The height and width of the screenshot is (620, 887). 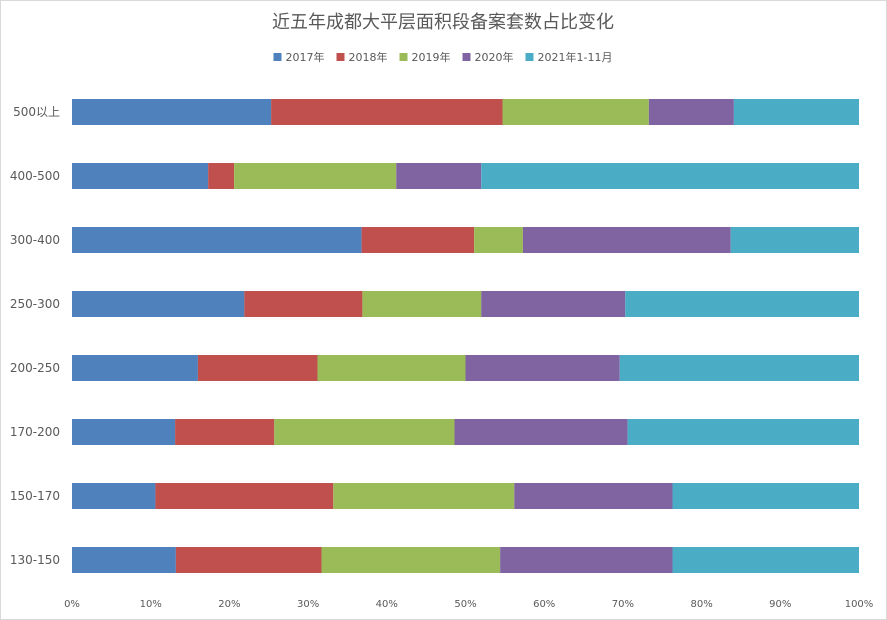 What do you see at coordinates (431, 57) in the screenshot?
I see `legend-label: 2019年` at bounding box center [431, 57].